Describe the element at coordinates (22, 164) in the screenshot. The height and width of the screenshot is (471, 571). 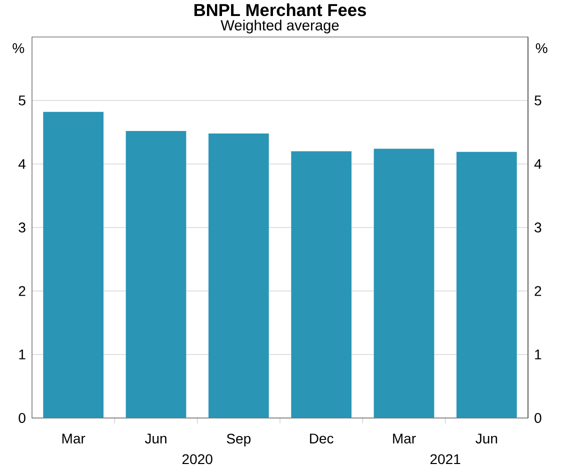
I see `y-tick-label: 4` at that location.